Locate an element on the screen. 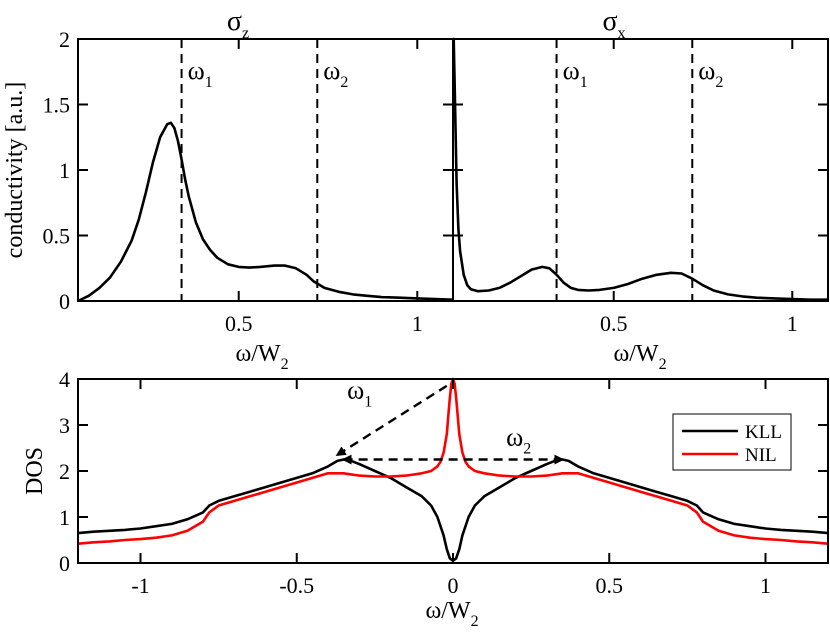  panel-sigma-z-title: σz is located at coordinates (238, 24).